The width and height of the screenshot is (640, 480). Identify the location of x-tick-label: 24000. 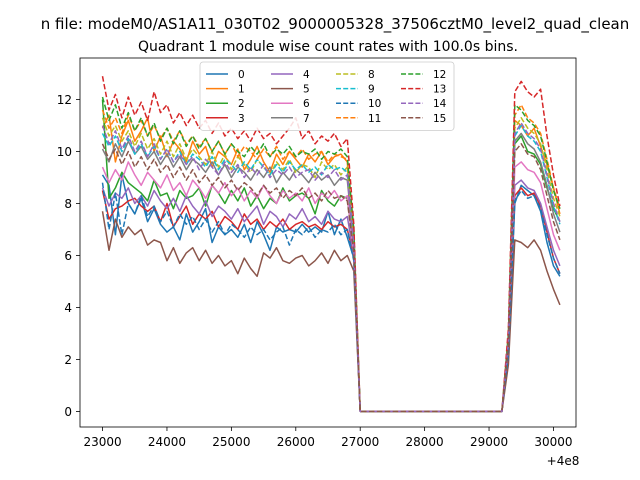
(167, 442).